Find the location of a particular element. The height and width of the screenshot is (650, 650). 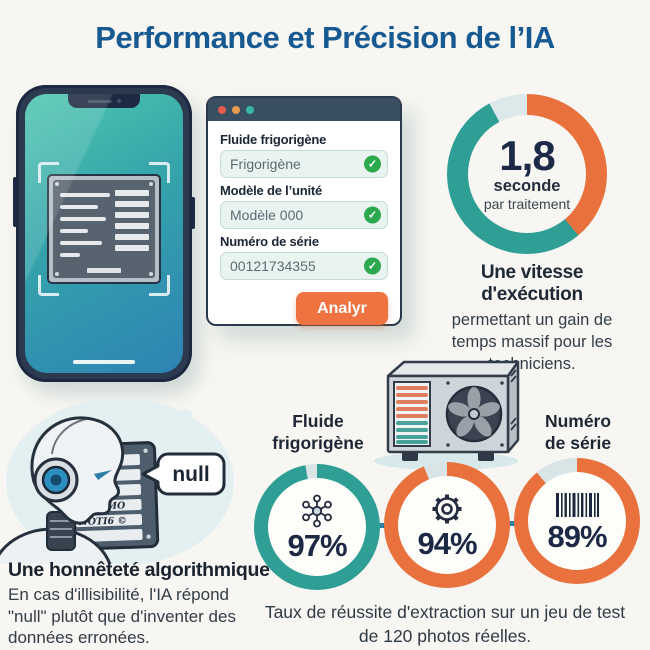

gear-icon is located at coordinates (447, 508).